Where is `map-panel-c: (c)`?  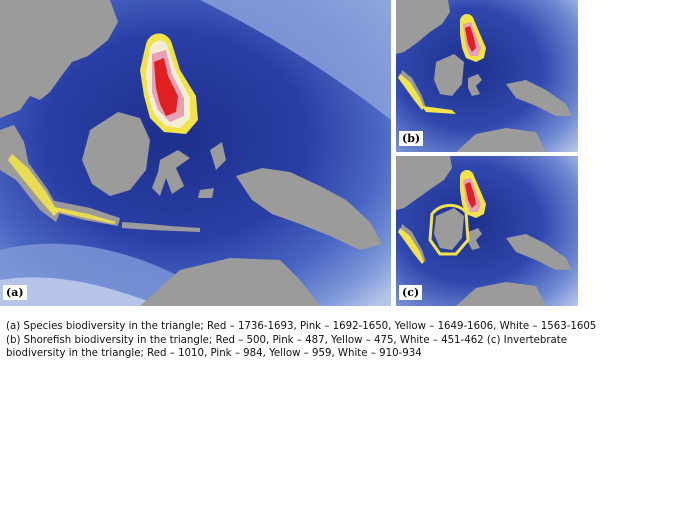 map-panel-c: (c) is located at coordinates (487, 231).